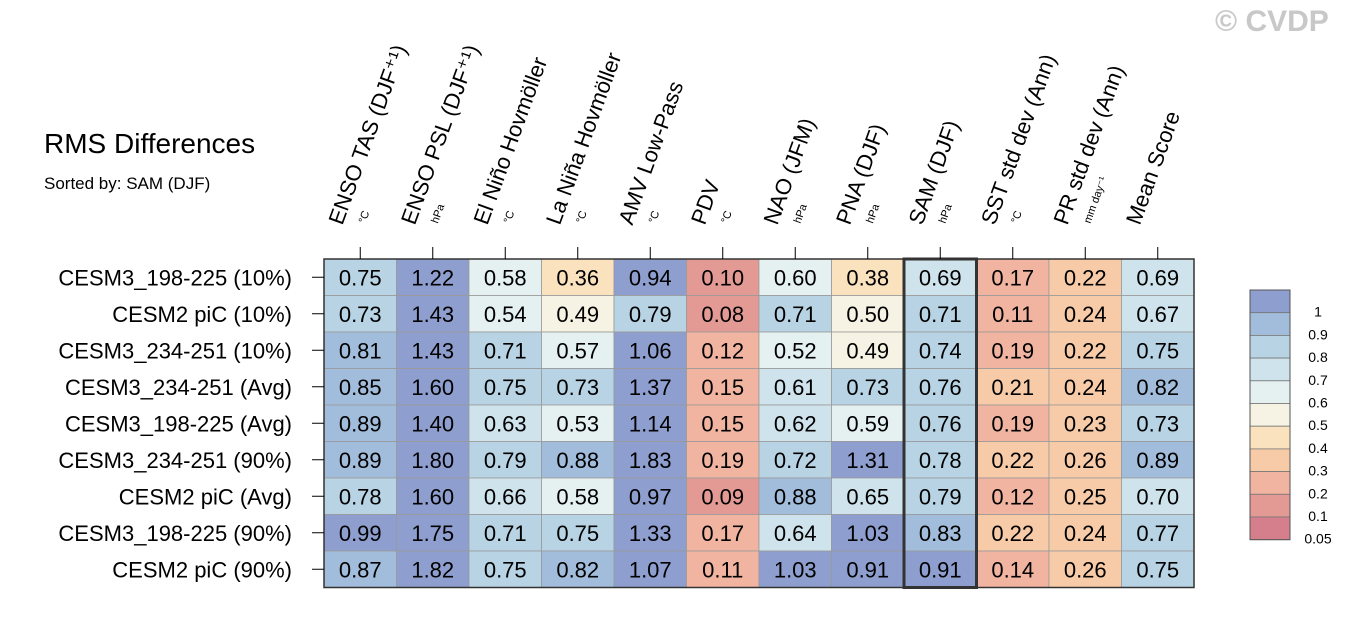  Describe the element at coordinates (205, 496) in the screenshot. I see `row-label: CESM2 piC (Avg)` at that location.